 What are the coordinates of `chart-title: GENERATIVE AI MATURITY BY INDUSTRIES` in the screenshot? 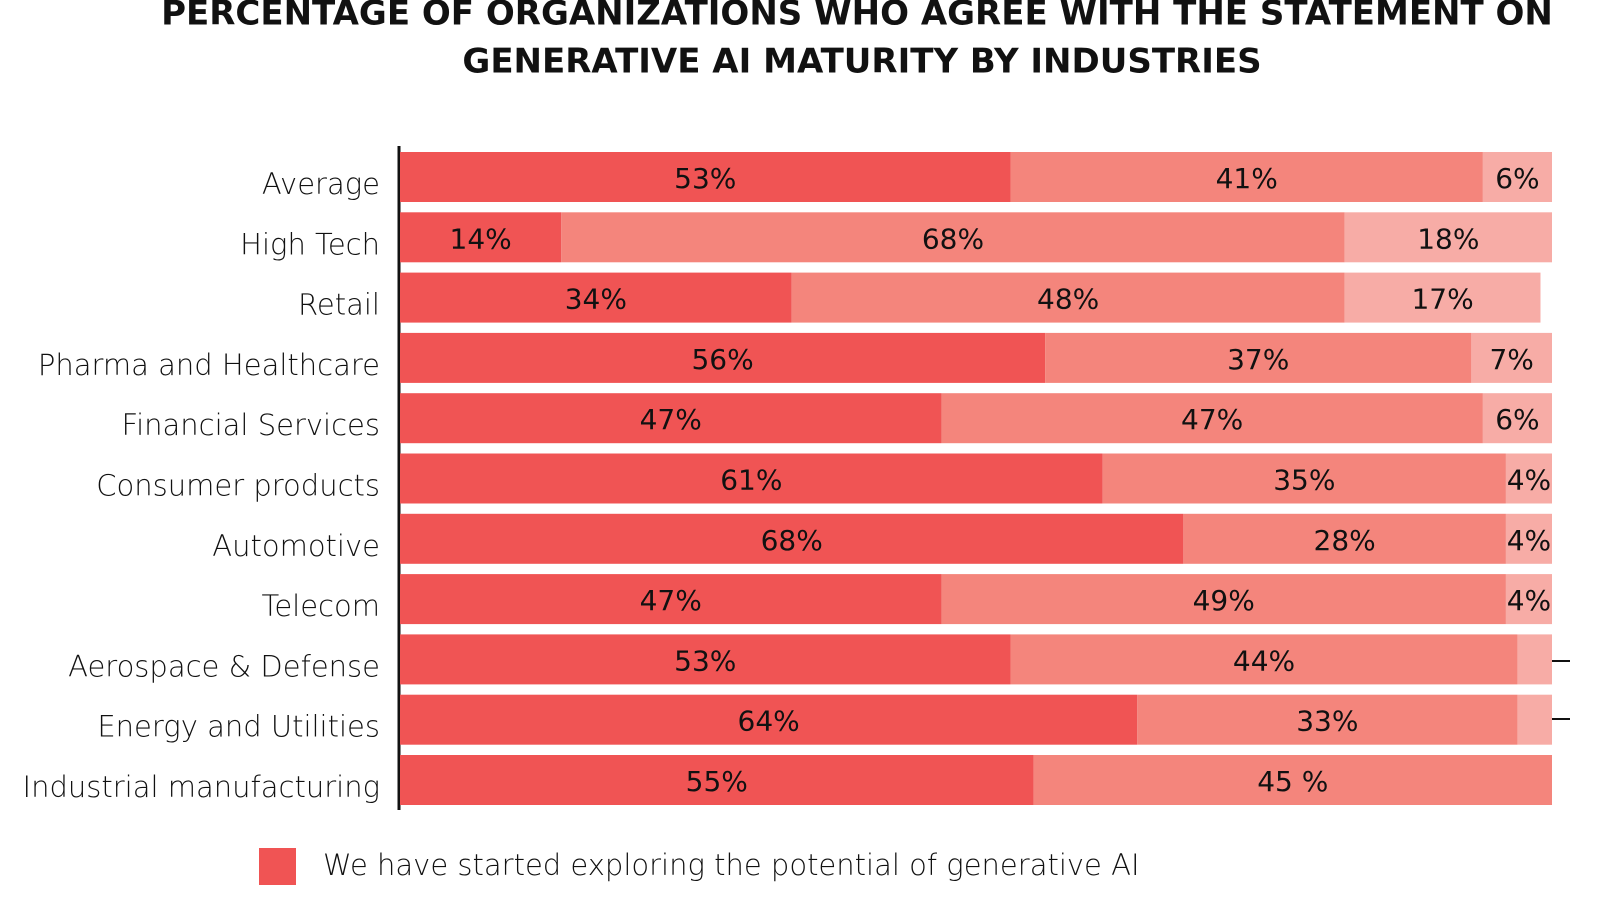 It's located at (861, 62).